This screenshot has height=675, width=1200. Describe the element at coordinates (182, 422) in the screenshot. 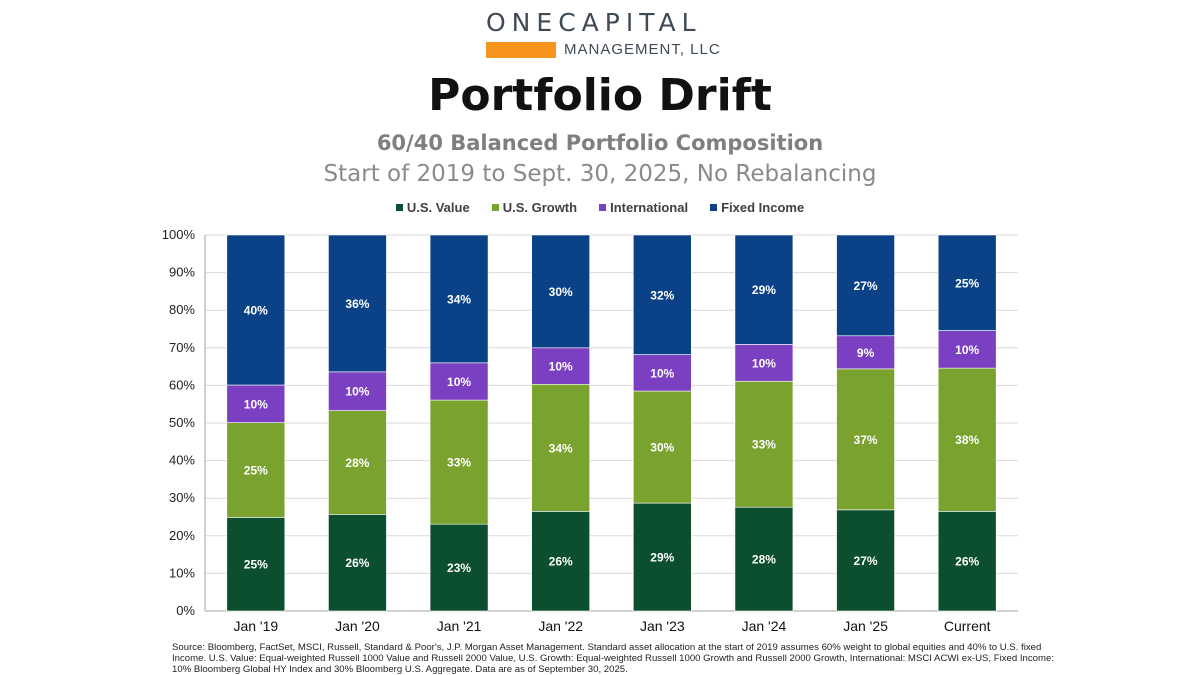

I see `y-tick-label: 50%` at that location.